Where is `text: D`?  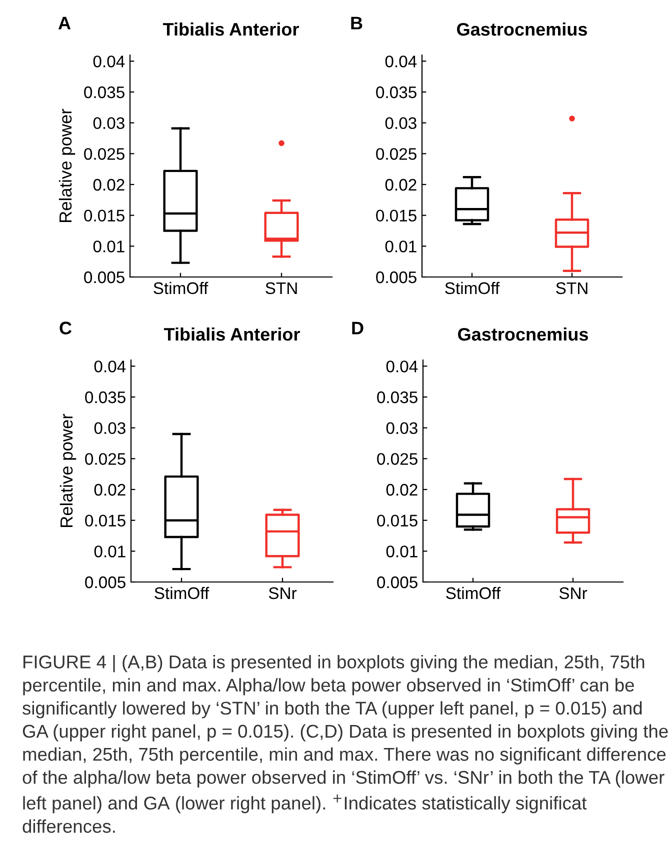 text: D is located at coordinates (358, 328).